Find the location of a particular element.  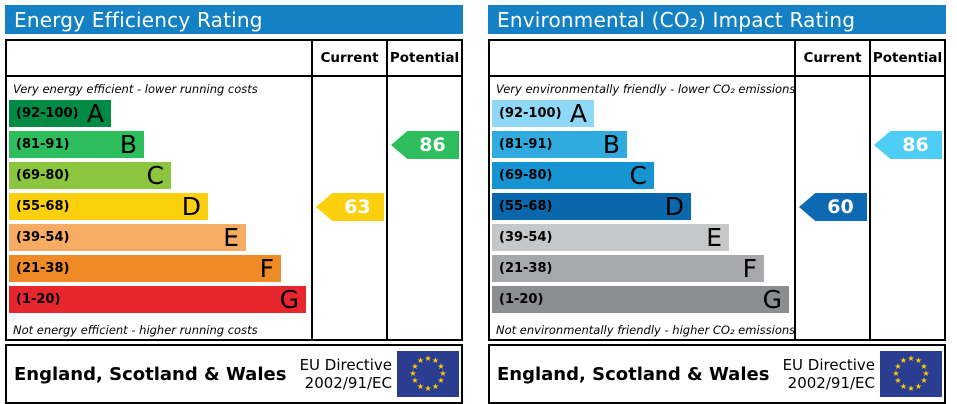

band-row: (21-38) F is located at coordinates (160, 268).